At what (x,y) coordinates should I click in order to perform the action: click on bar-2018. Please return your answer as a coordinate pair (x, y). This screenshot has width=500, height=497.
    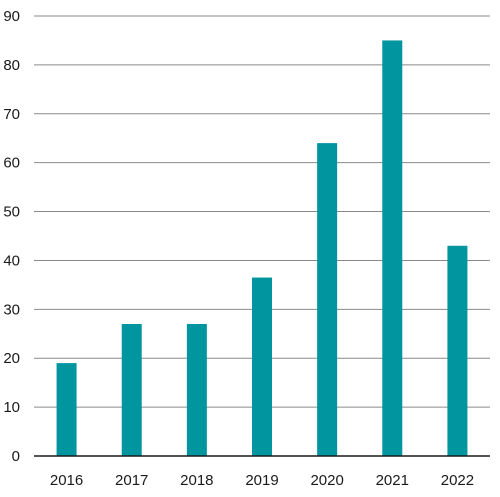
    Looking at the image, I should click on (196, 390).